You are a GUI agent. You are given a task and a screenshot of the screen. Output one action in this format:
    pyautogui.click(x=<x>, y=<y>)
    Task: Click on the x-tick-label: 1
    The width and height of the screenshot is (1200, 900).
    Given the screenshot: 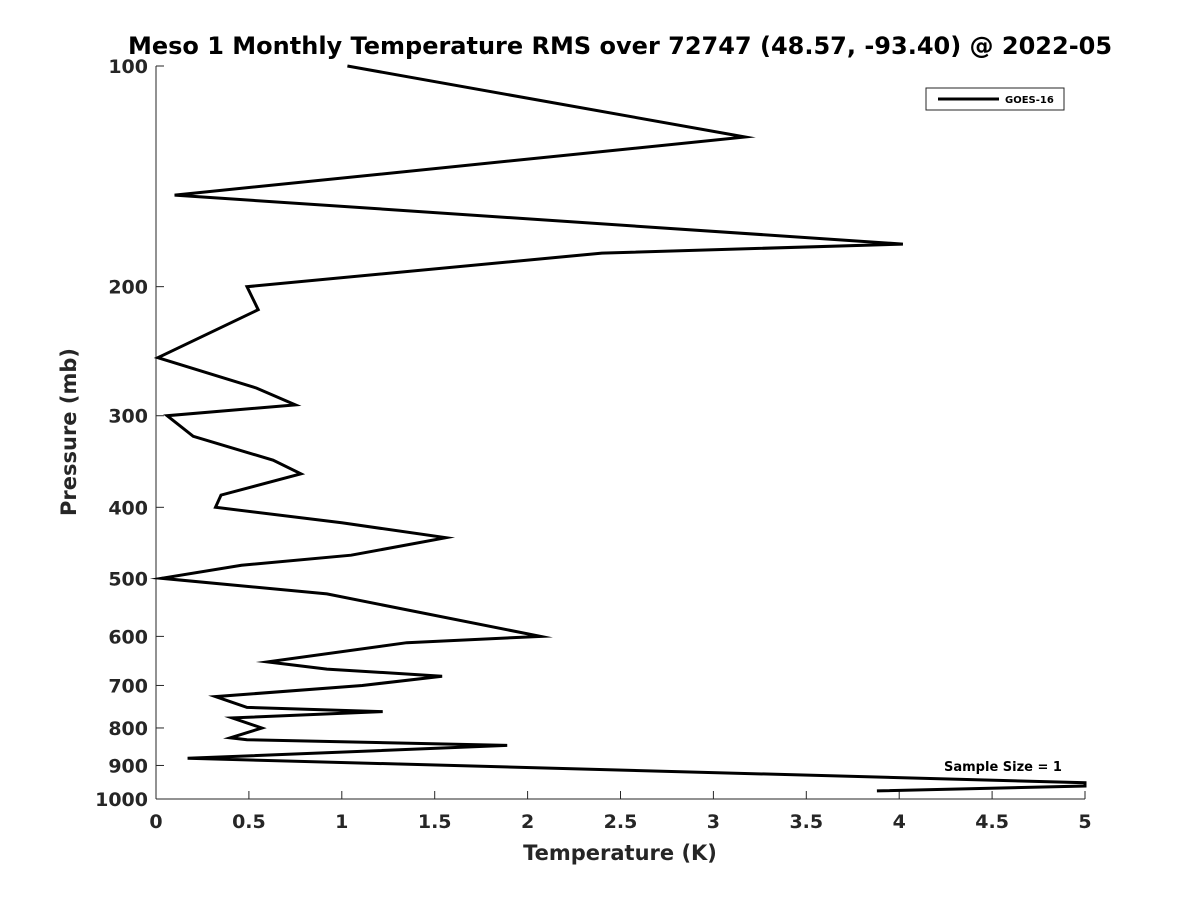 What is the action you would take?
    pyautogui.click(x=341, y=822)
    